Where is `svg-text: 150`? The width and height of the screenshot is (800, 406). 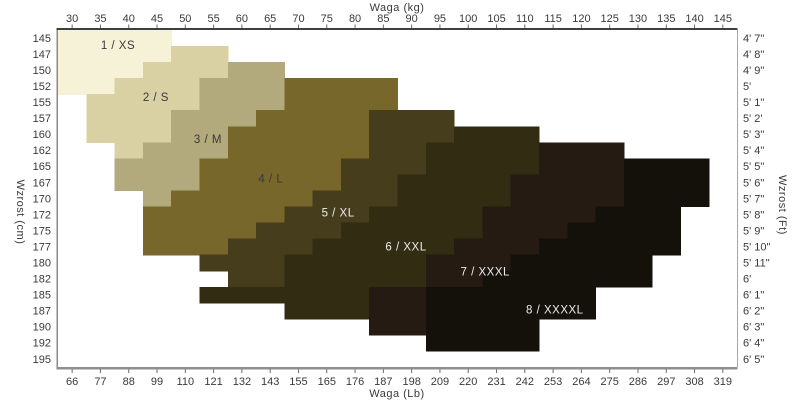 svg-text: 150 is located at coordinates (42, 71).